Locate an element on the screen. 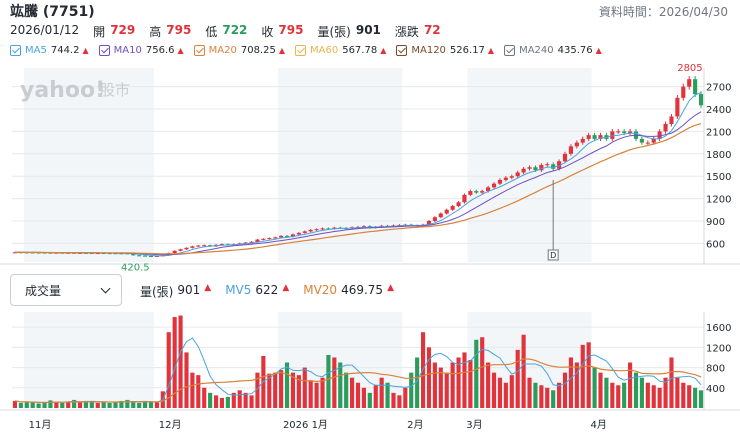 This screenshot has width=740, height=446. up-arrow-icon: ▲ is located at coordinates (598, 50).